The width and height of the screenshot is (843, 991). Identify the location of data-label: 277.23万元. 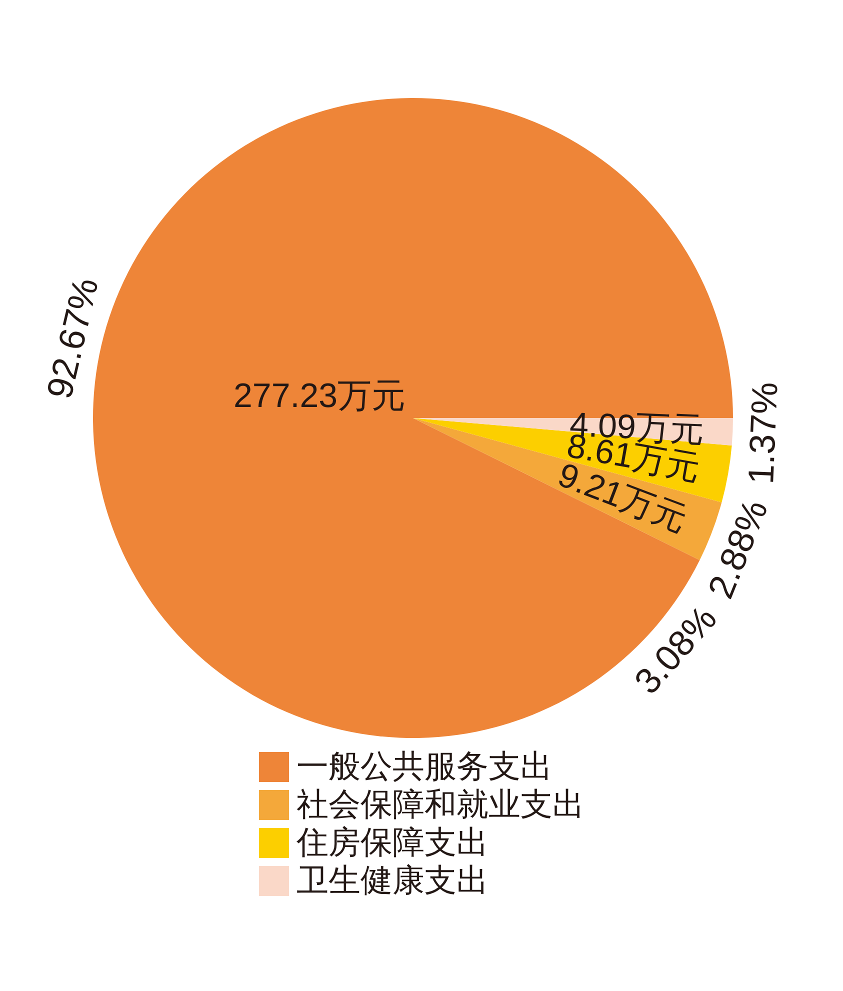
(320, 396).